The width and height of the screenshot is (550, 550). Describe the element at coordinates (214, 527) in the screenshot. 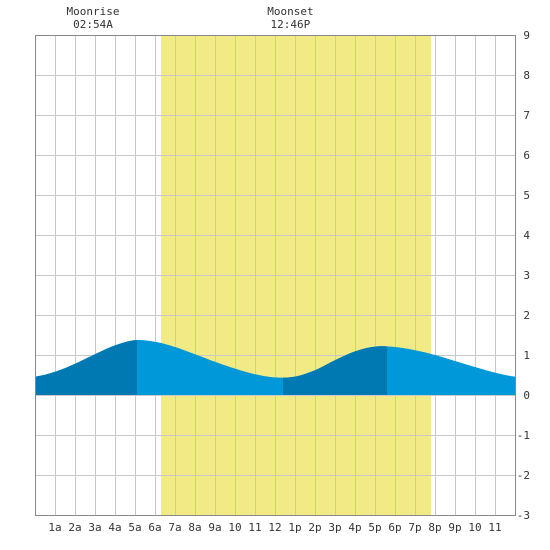

I see `x-tick-label: 9a` at that location.